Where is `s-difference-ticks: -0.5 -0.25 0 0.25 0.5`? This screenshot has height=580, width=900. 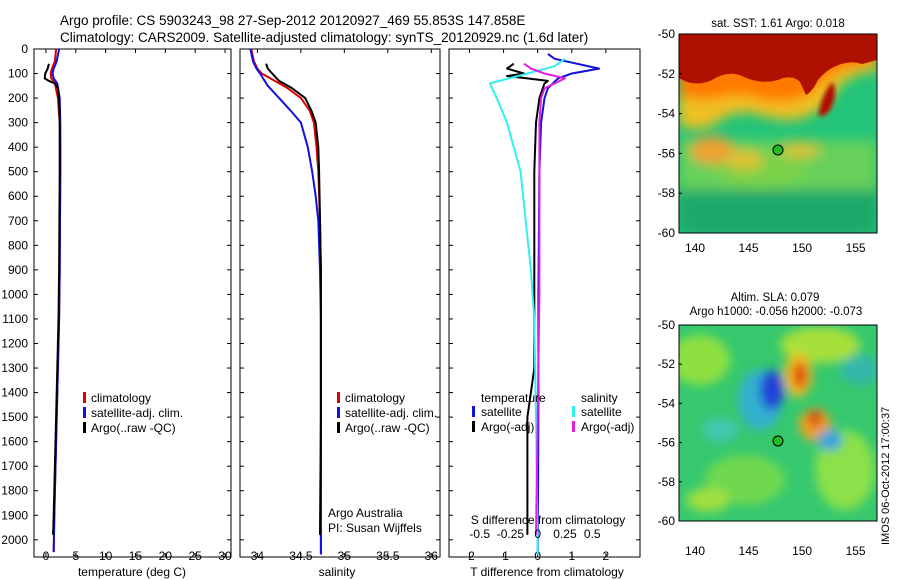 s-difference-ticks: -0.5 -0.25 0 0.25 0.5 is located at coordinates (535, 534).